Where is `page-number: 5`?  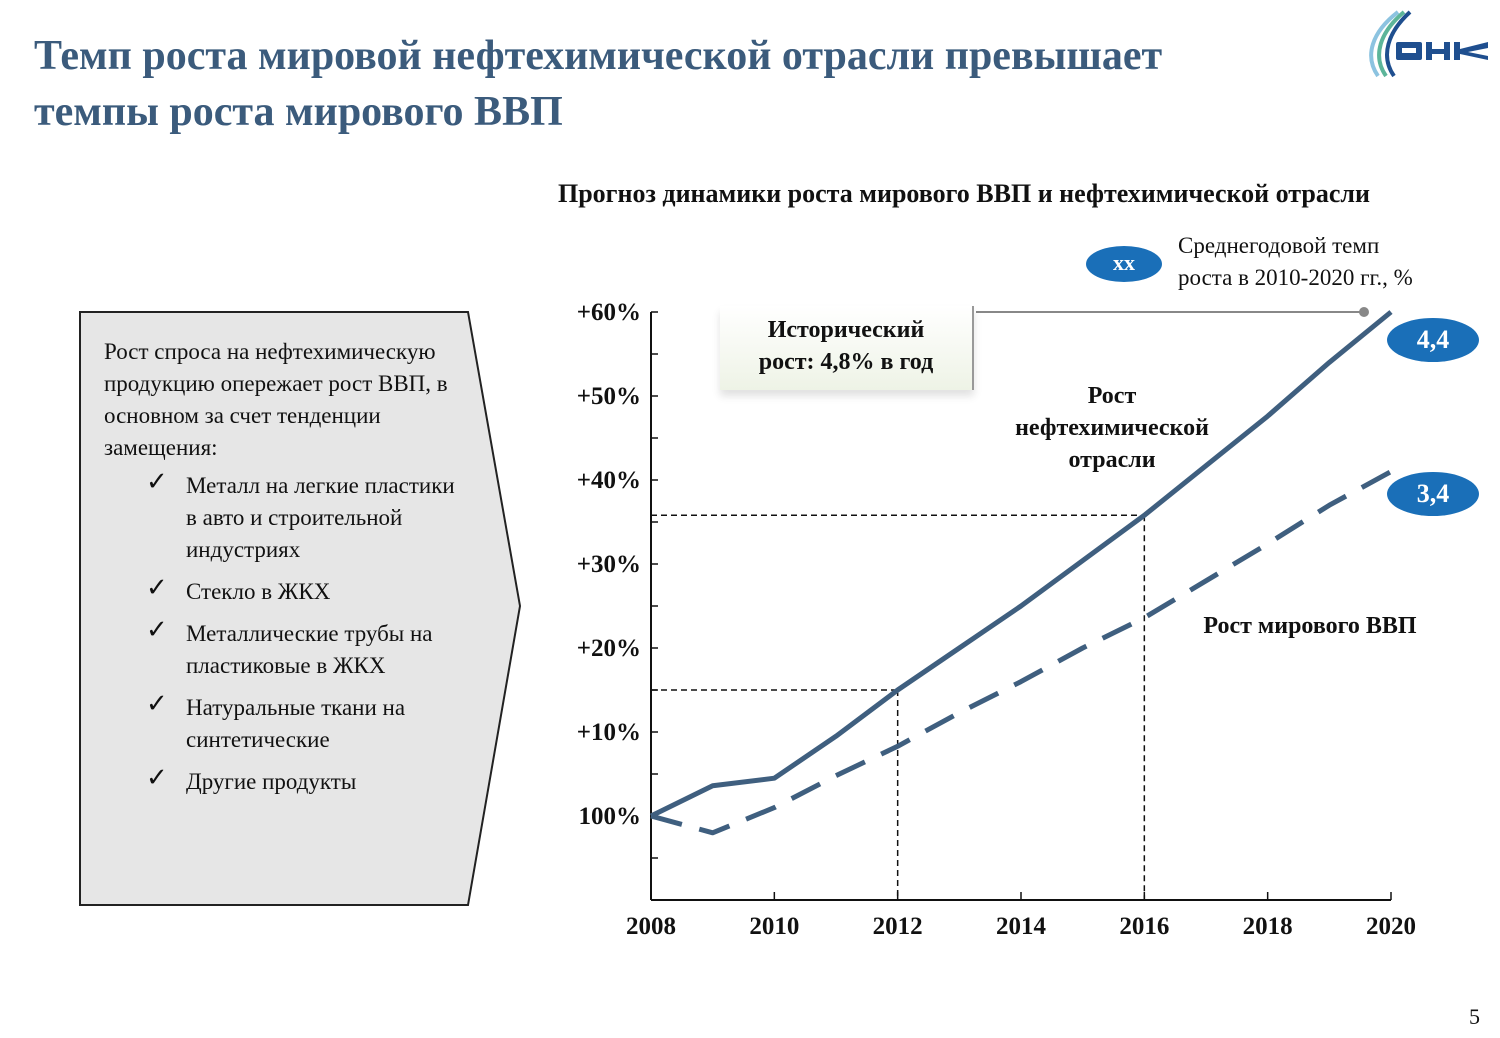 page-number: 5 is located at coordinates (1474, 1016).